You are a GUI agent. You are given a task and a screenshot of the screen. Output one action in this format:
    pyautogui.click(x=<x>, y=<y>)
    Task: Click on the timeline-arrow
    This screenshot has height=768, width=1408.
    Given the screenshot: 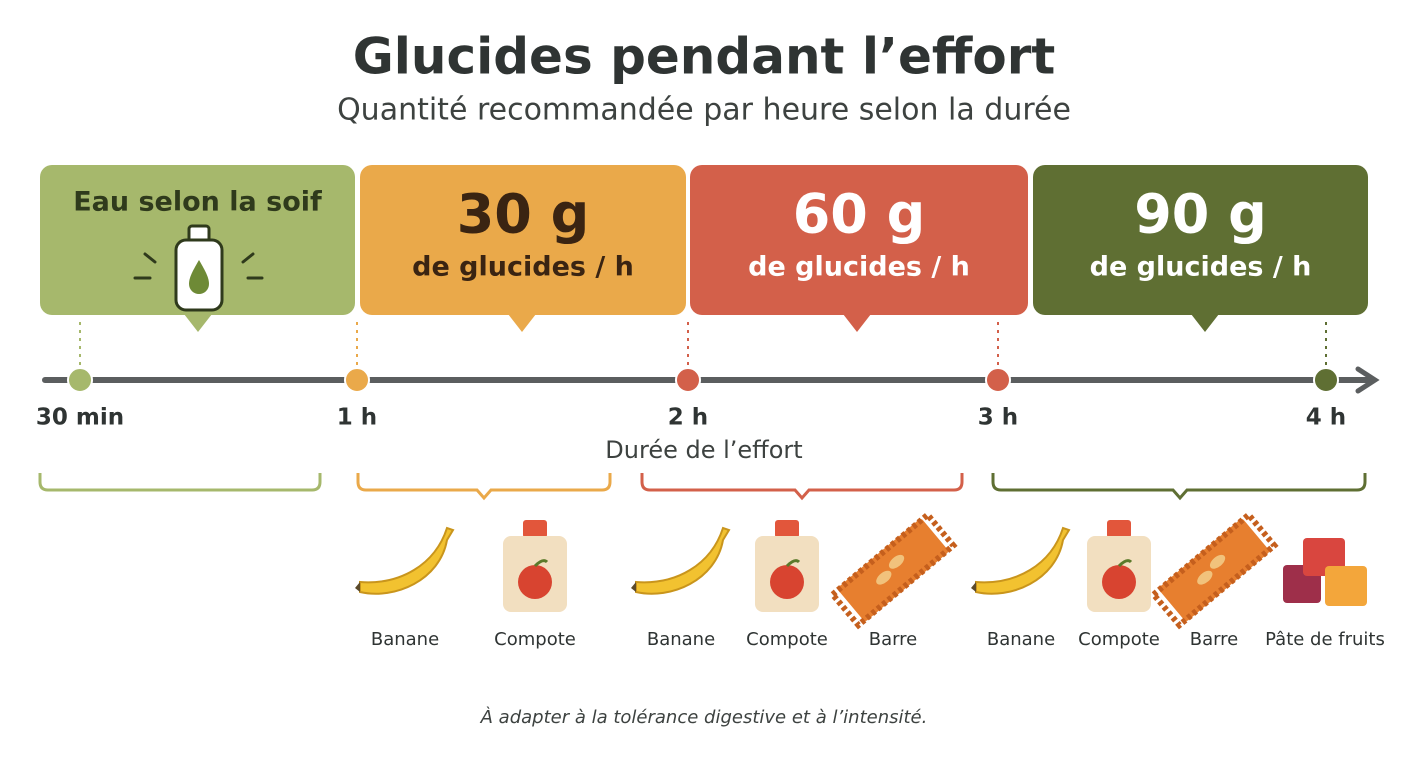 What is the action you would take?
    pyautogui.click(x=1367, y=380)
    